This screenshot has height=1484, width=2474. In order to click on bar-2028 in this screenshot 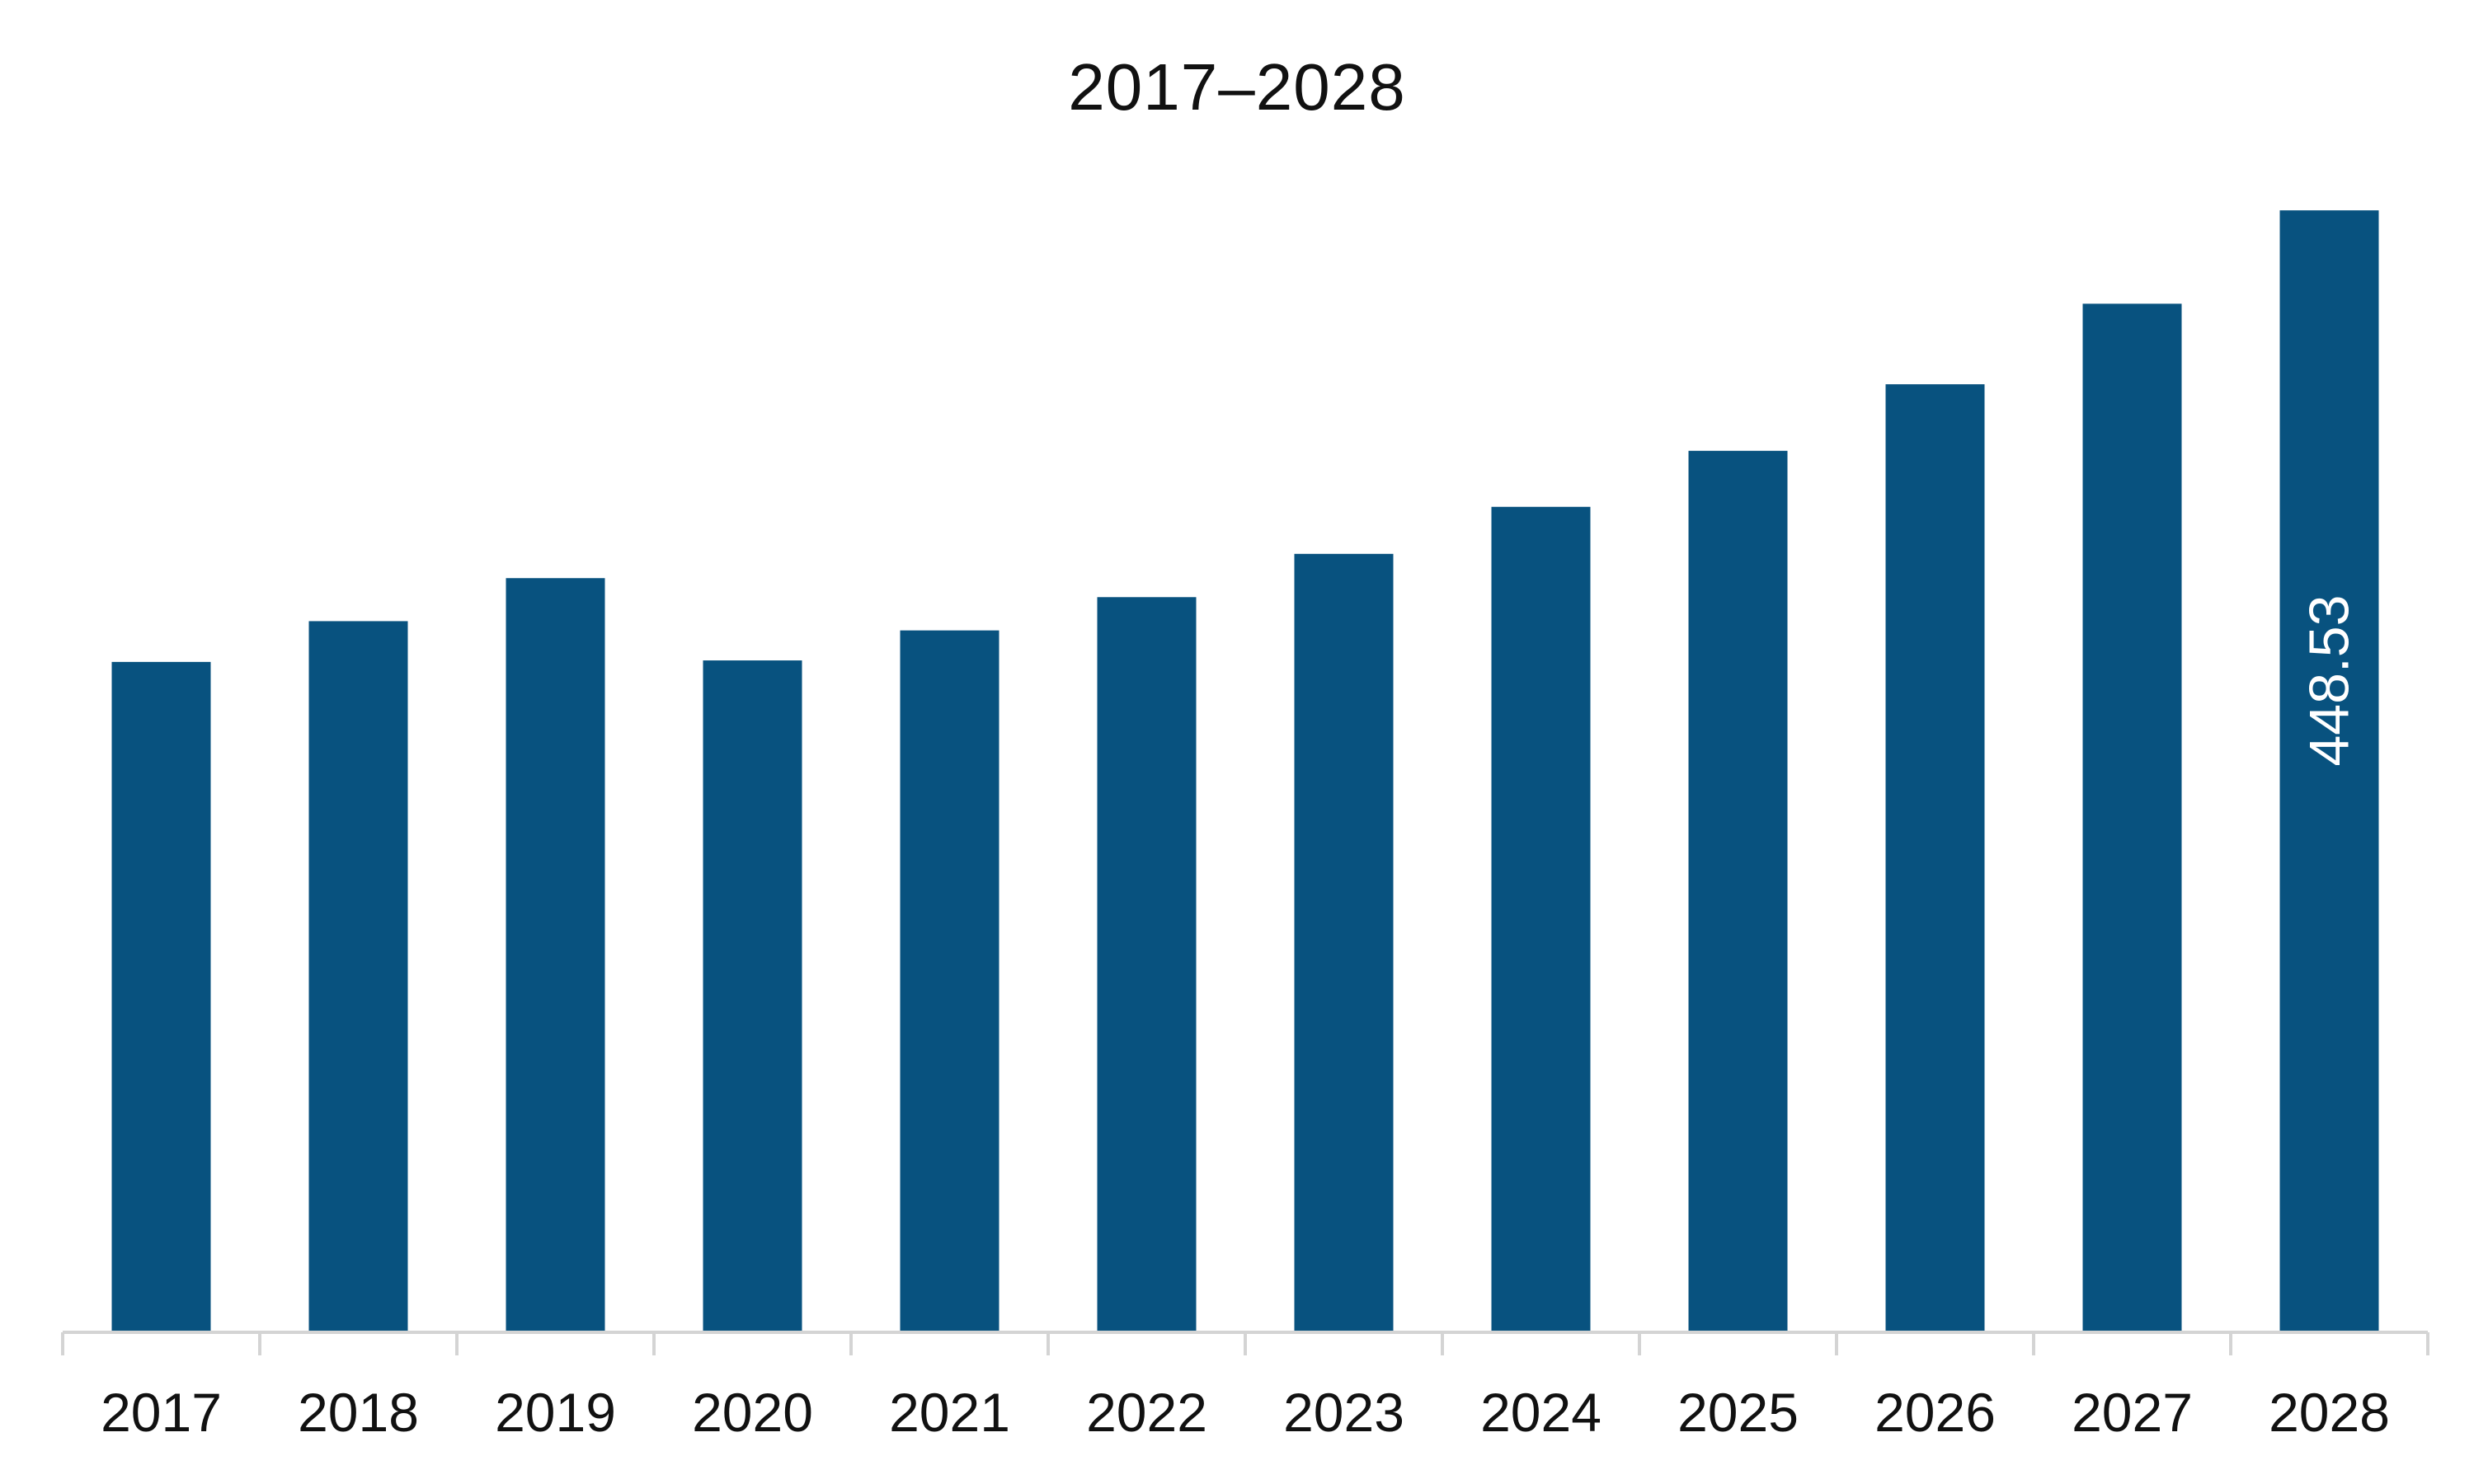, I will do `click(2329, 771)`.